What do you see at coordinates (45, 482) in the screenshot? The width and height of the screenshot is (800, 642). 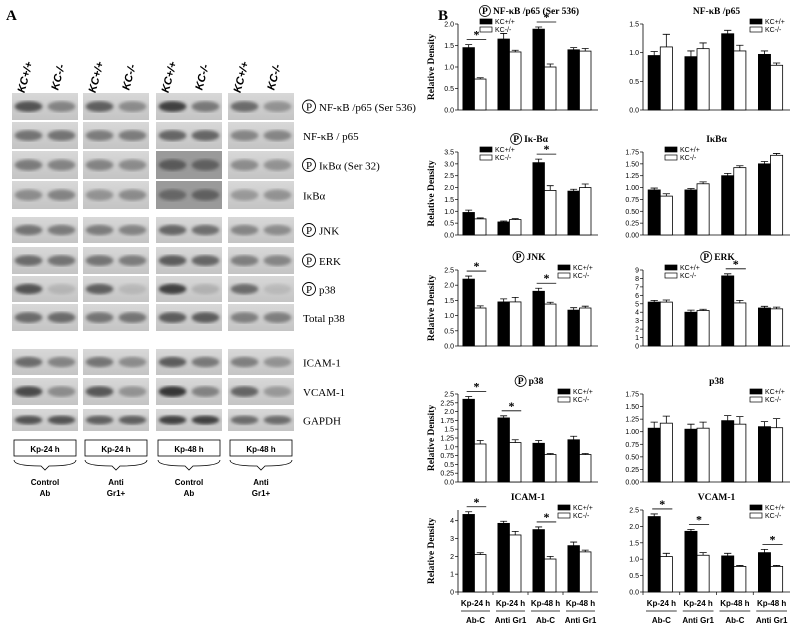 I see `treatment-label: Control` at bounding box center [45, 482].